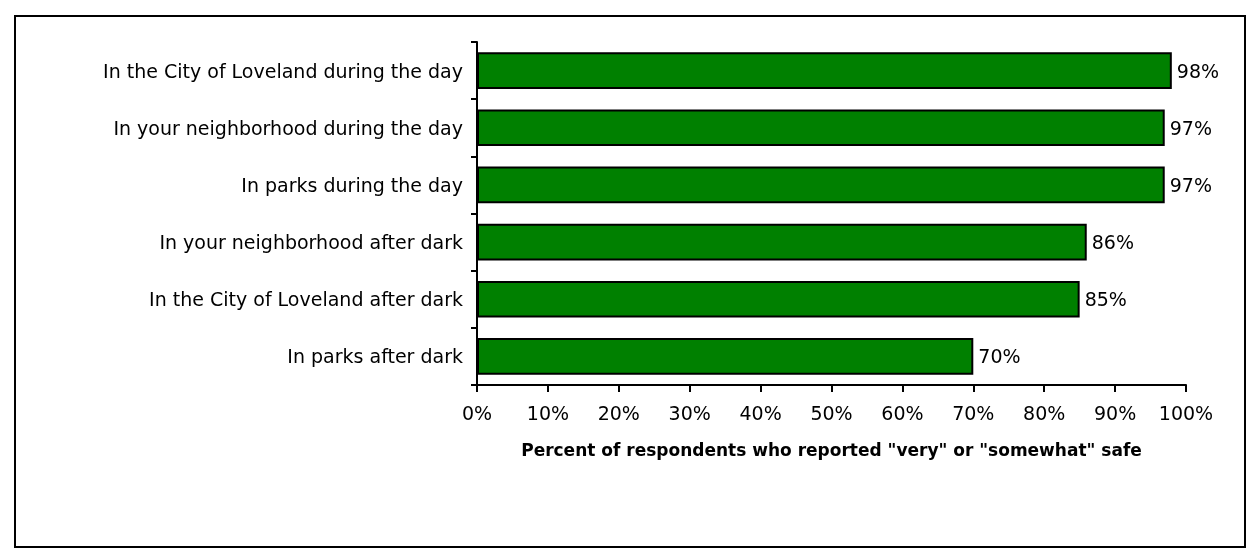 The height and width of the screenshot is (550, 1256). Describe the element at coordinates (1044, 412) in the screenshot. I see `x-tick-label: 80%` at that location.